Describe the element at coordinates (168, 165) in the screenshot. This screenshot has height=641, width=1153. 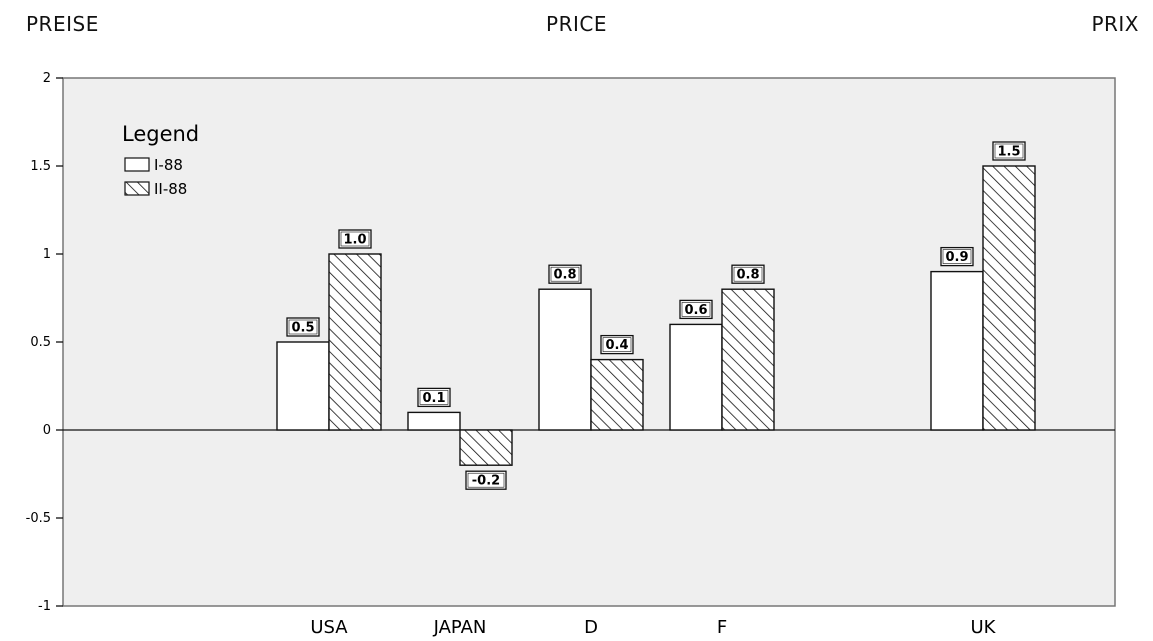
I see `legend-item-label: I-88` at that location.